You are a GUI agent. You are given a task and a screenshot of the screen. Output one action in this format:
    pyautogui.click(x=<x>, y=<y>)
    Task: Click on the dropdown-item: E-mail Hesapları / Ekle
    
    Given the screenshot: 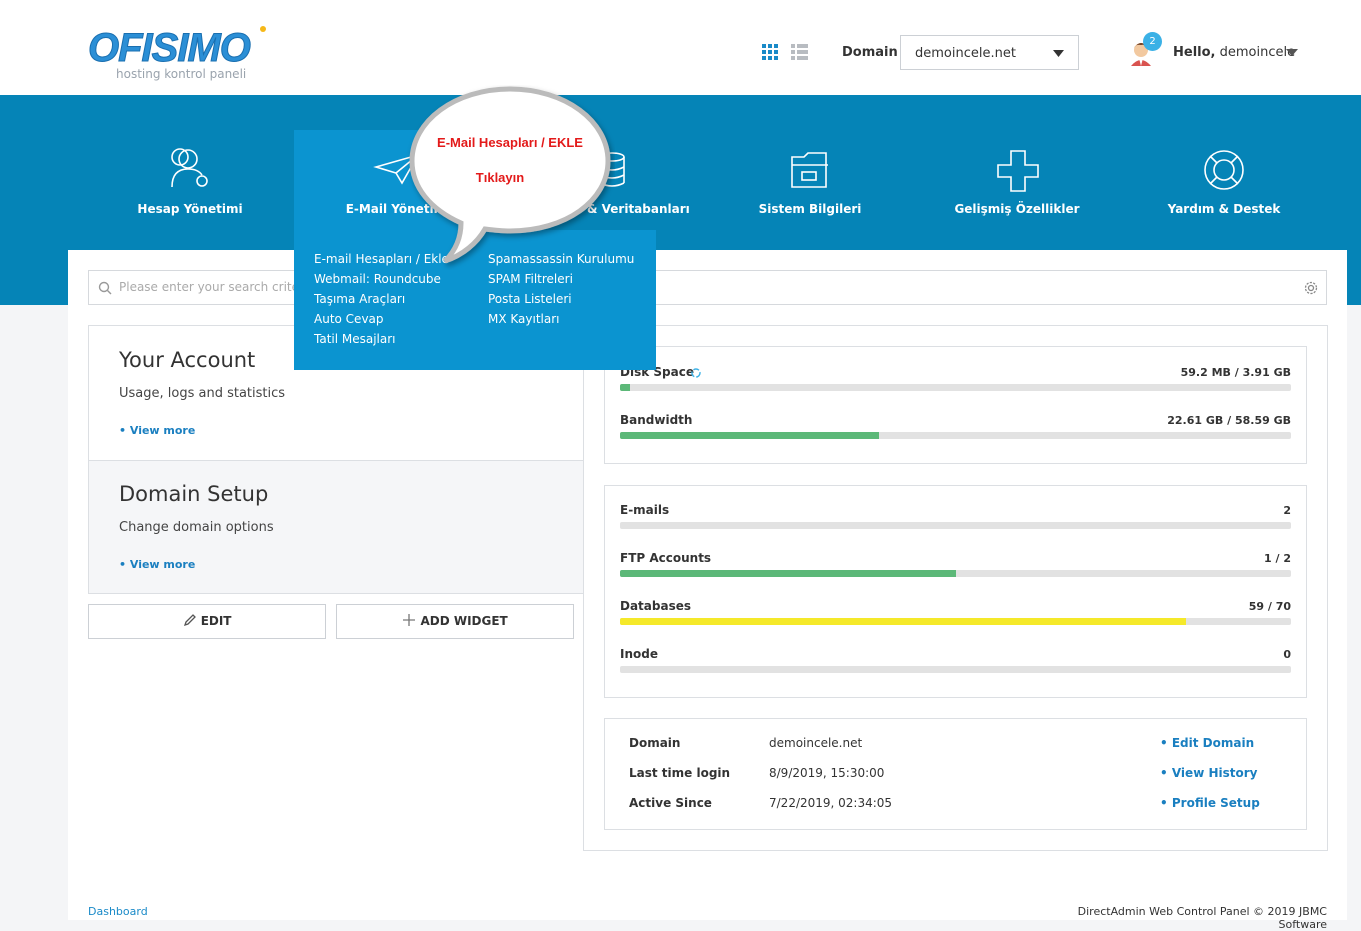 What is the action you would take?
    pyautogui.click(x=381, y=259)
    